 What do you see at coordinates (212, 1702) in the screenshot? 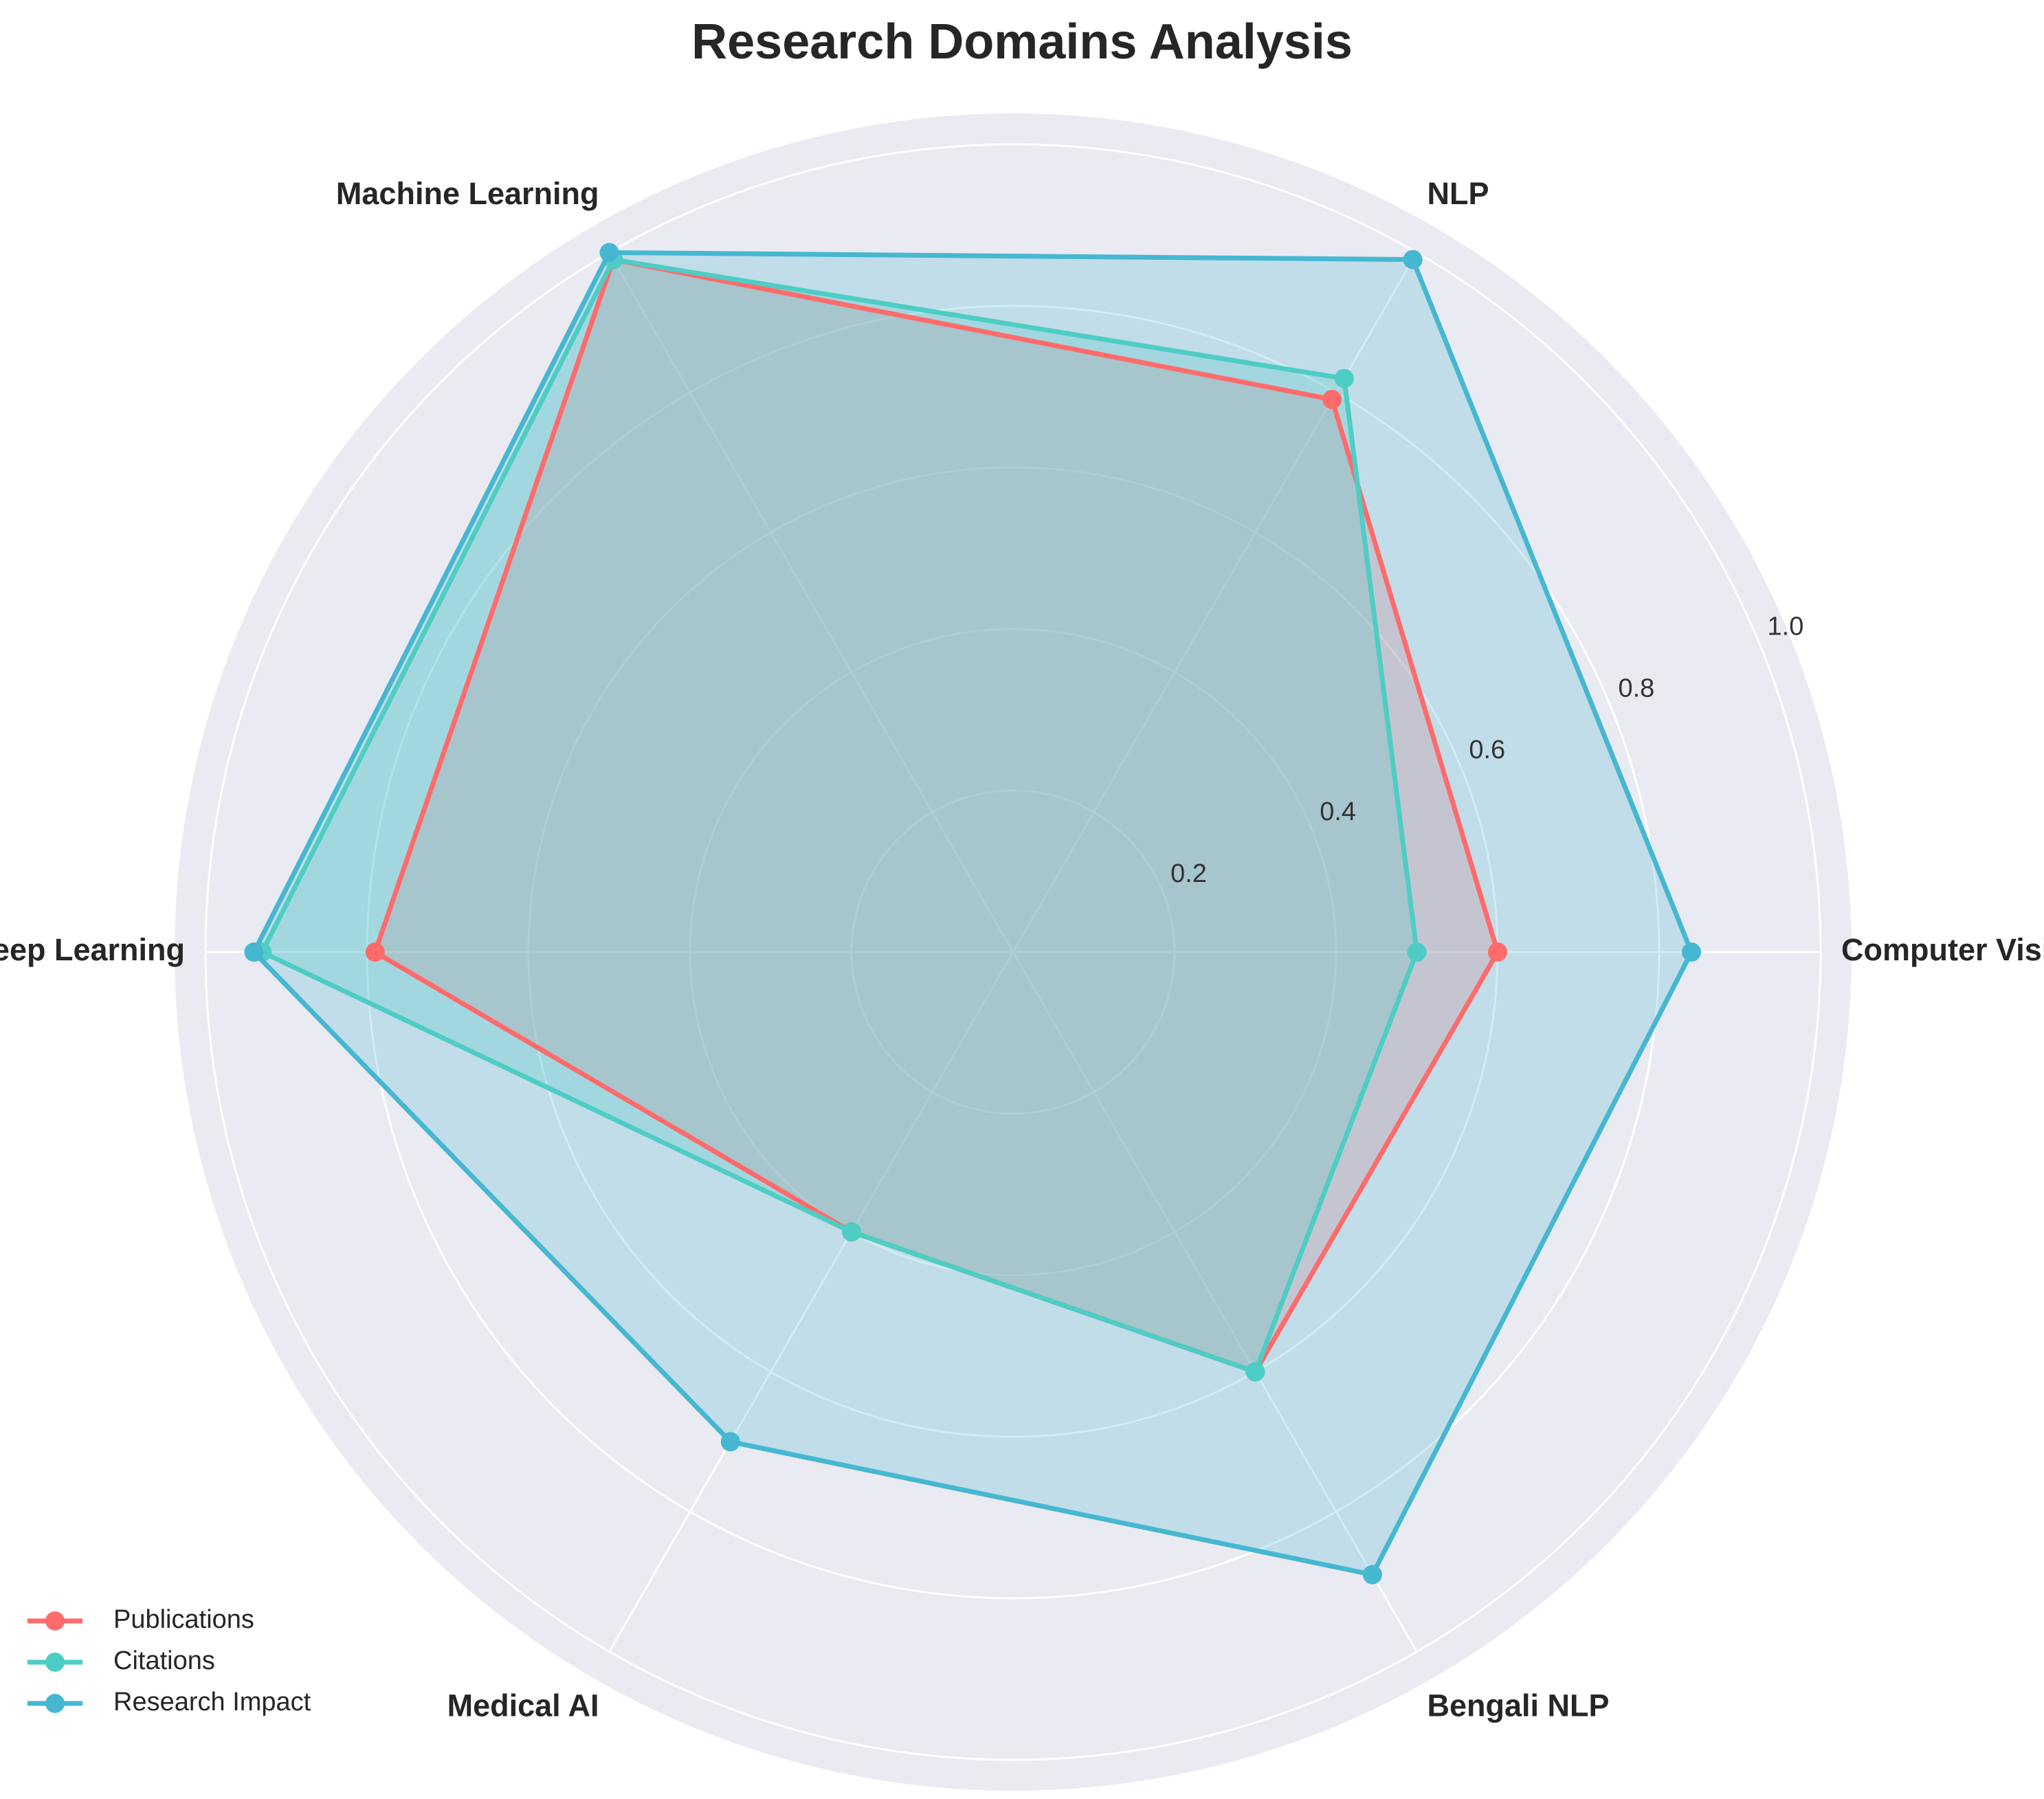
I see `legend-label: Research Impact` at bounding box center [212, 1702].